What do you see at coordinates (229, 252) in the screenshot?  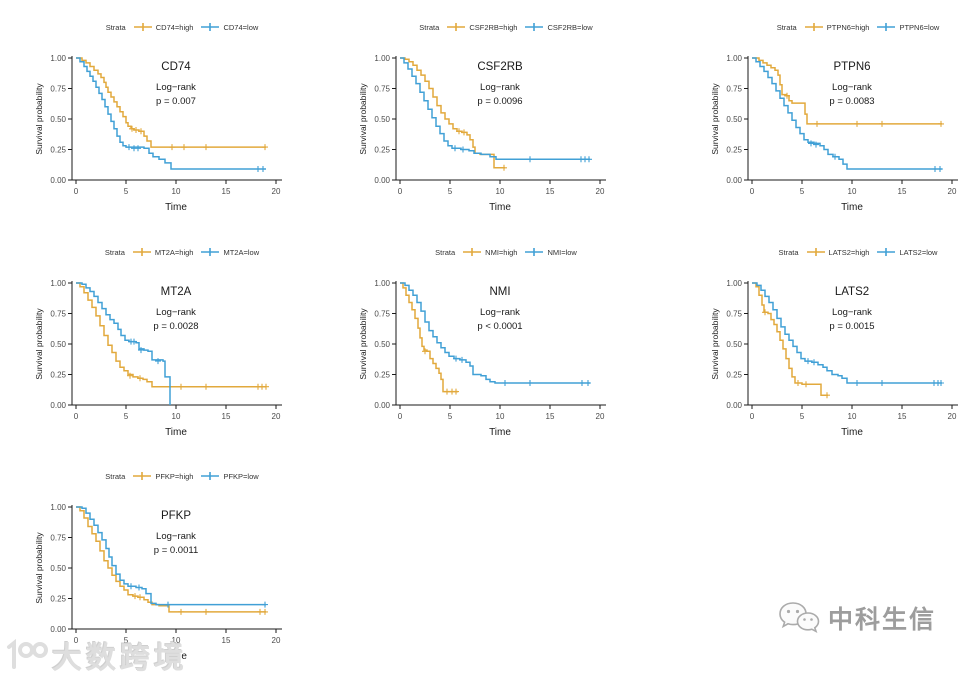 I see `legend-key-low: MT2A=low` at bounding box center [229, 252].